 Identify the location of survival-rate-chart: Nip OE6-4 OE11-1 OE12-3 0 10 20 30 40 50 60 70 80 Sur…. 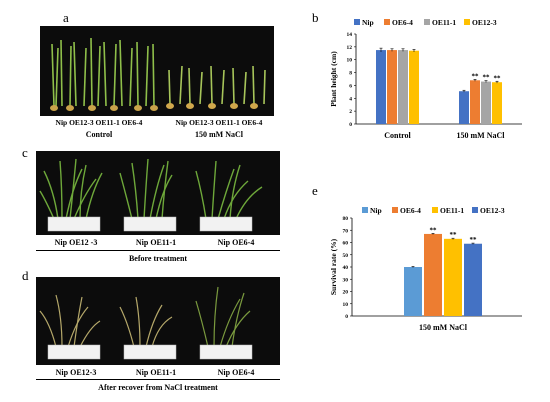
(426, 269).